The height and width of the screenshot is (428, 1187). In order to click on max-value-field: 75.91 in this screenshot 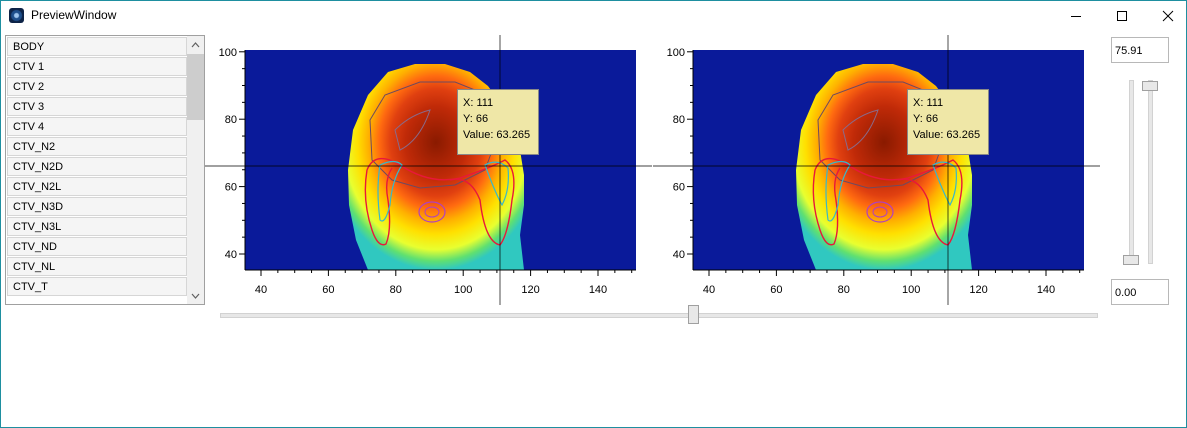, I will do `click(1140, 50)`.